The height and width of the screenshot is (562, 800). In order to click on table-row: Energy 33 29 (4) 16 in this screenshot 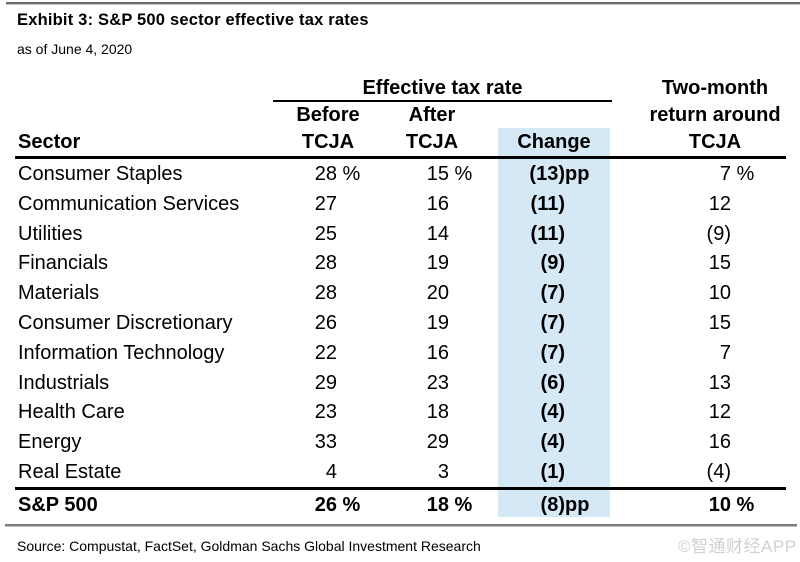, I will do `click(400, 442)`.